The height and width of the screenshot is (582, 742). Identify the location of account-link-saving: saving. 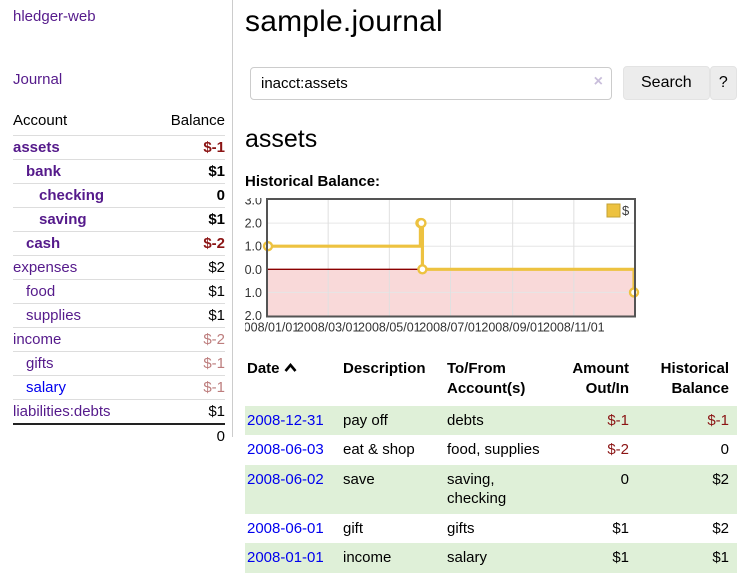
(63, 219).